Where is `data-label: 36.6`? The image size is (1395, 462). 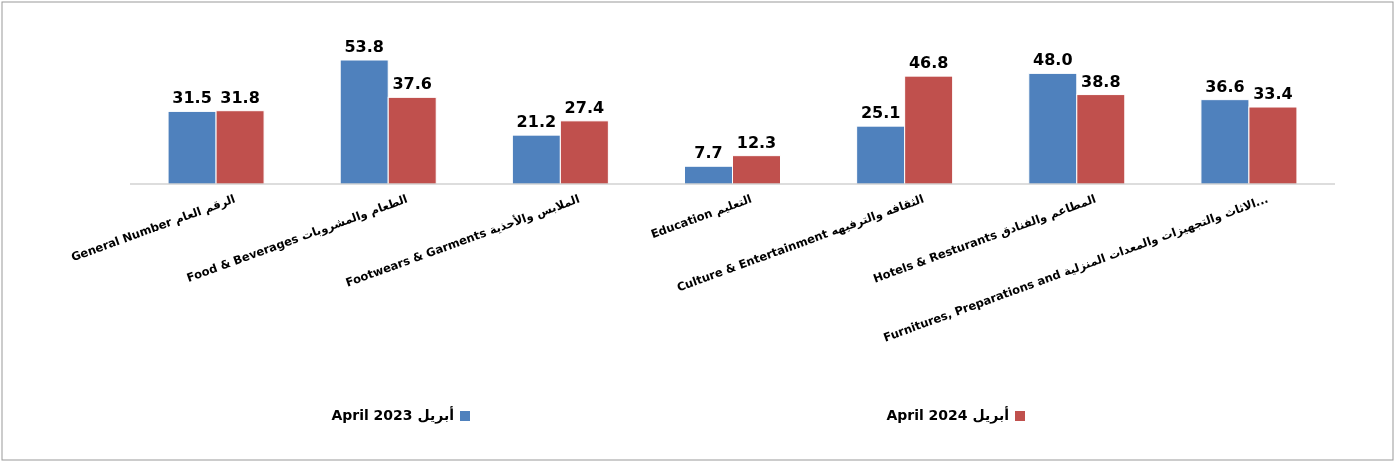
data-label: 36.6 is located at coordinates (1225, 86).